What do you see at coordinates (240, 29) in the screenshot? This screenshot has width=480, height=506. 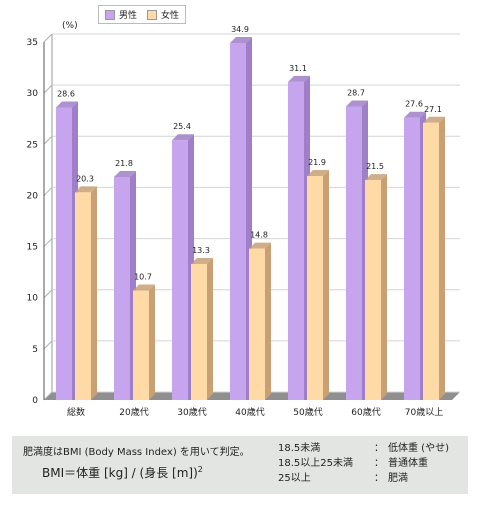 I see `data-label: 34.9` at bounding box center [240, 29].